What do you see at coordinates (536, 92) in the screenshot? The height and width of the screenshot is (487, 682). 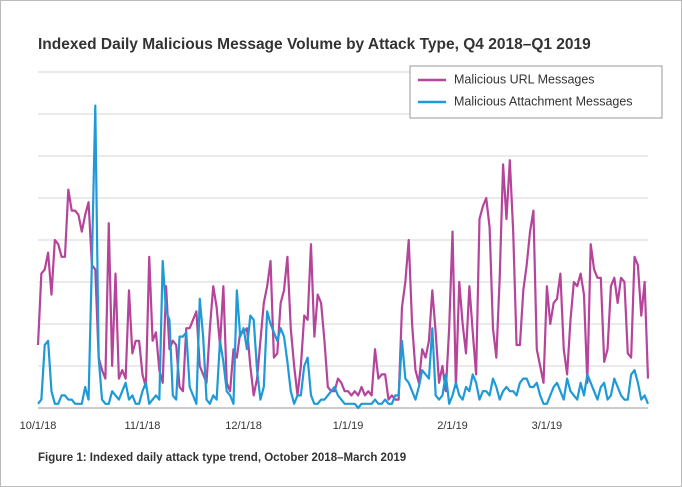 I see `legend-box` at bounding box center [536, 92].